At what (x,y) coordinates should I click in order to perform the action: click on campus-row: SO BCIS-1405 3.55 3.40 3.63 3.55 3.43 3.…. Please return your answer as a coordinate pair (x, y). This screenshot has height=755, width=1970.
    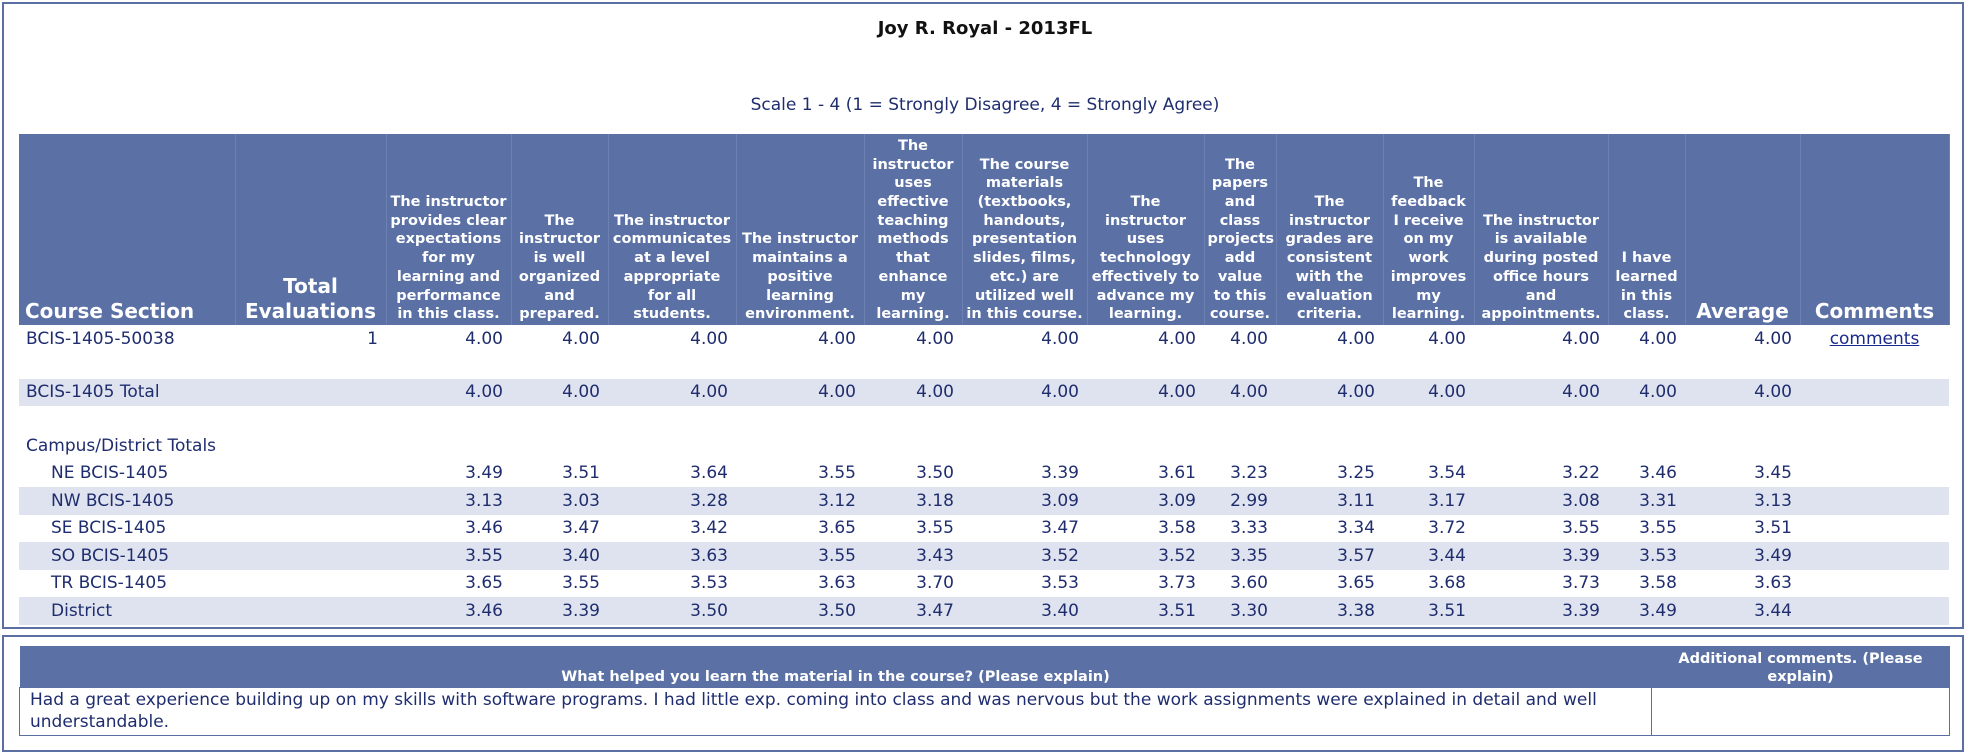
    Looking at the image, I should click on (984, 556).